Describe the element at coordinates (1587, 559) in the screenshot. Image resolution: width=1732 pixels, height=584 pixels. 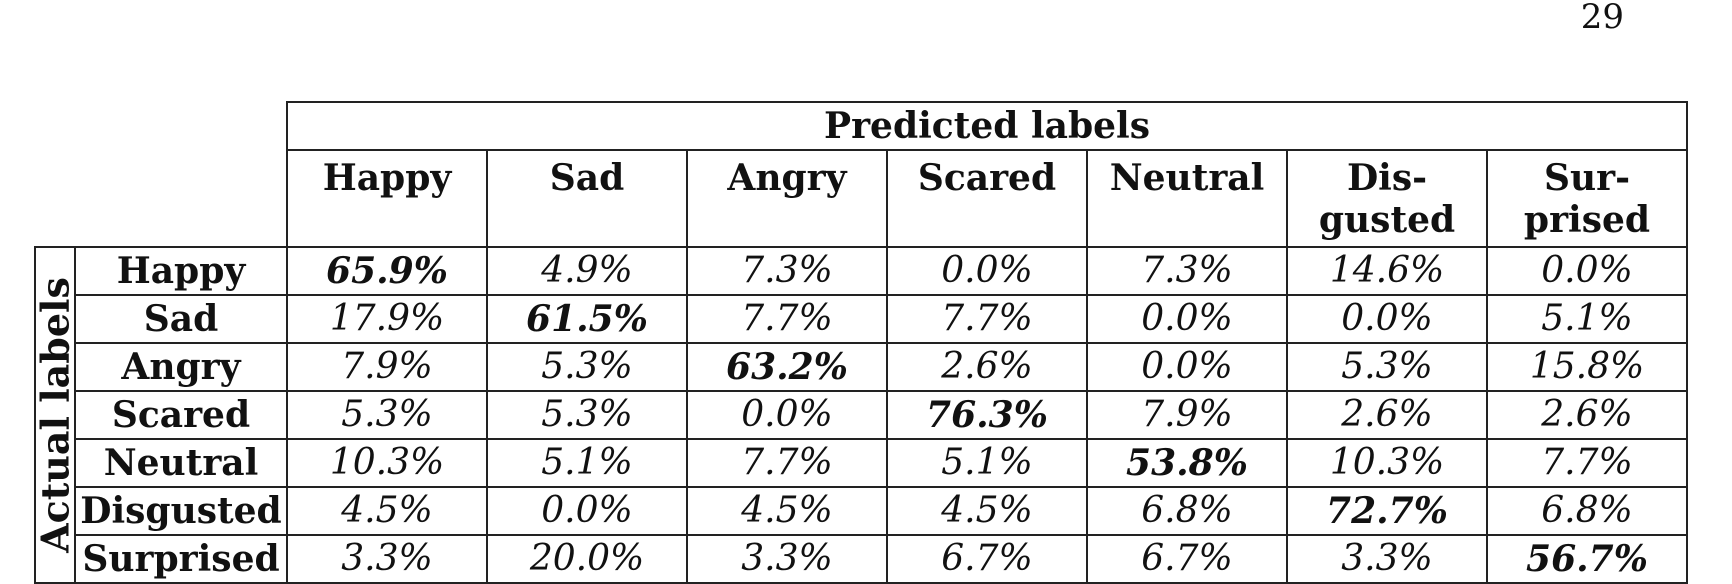
I see `diagonal-cell: 56.7%` at that location.